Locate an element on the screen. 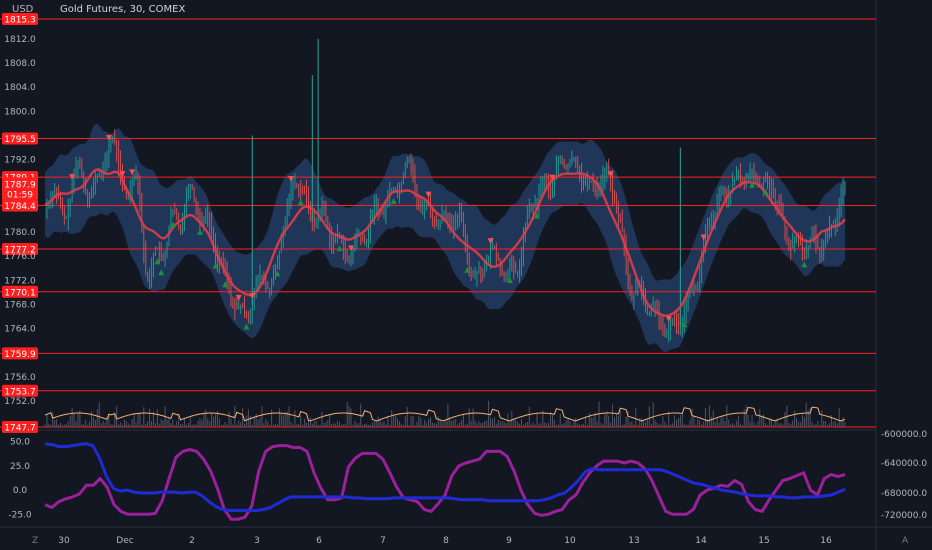 Image resolution: width=932 pixels, height=550 pixels. osc-right-tick-label: -720000.0 is located at coordinates (904, 516).